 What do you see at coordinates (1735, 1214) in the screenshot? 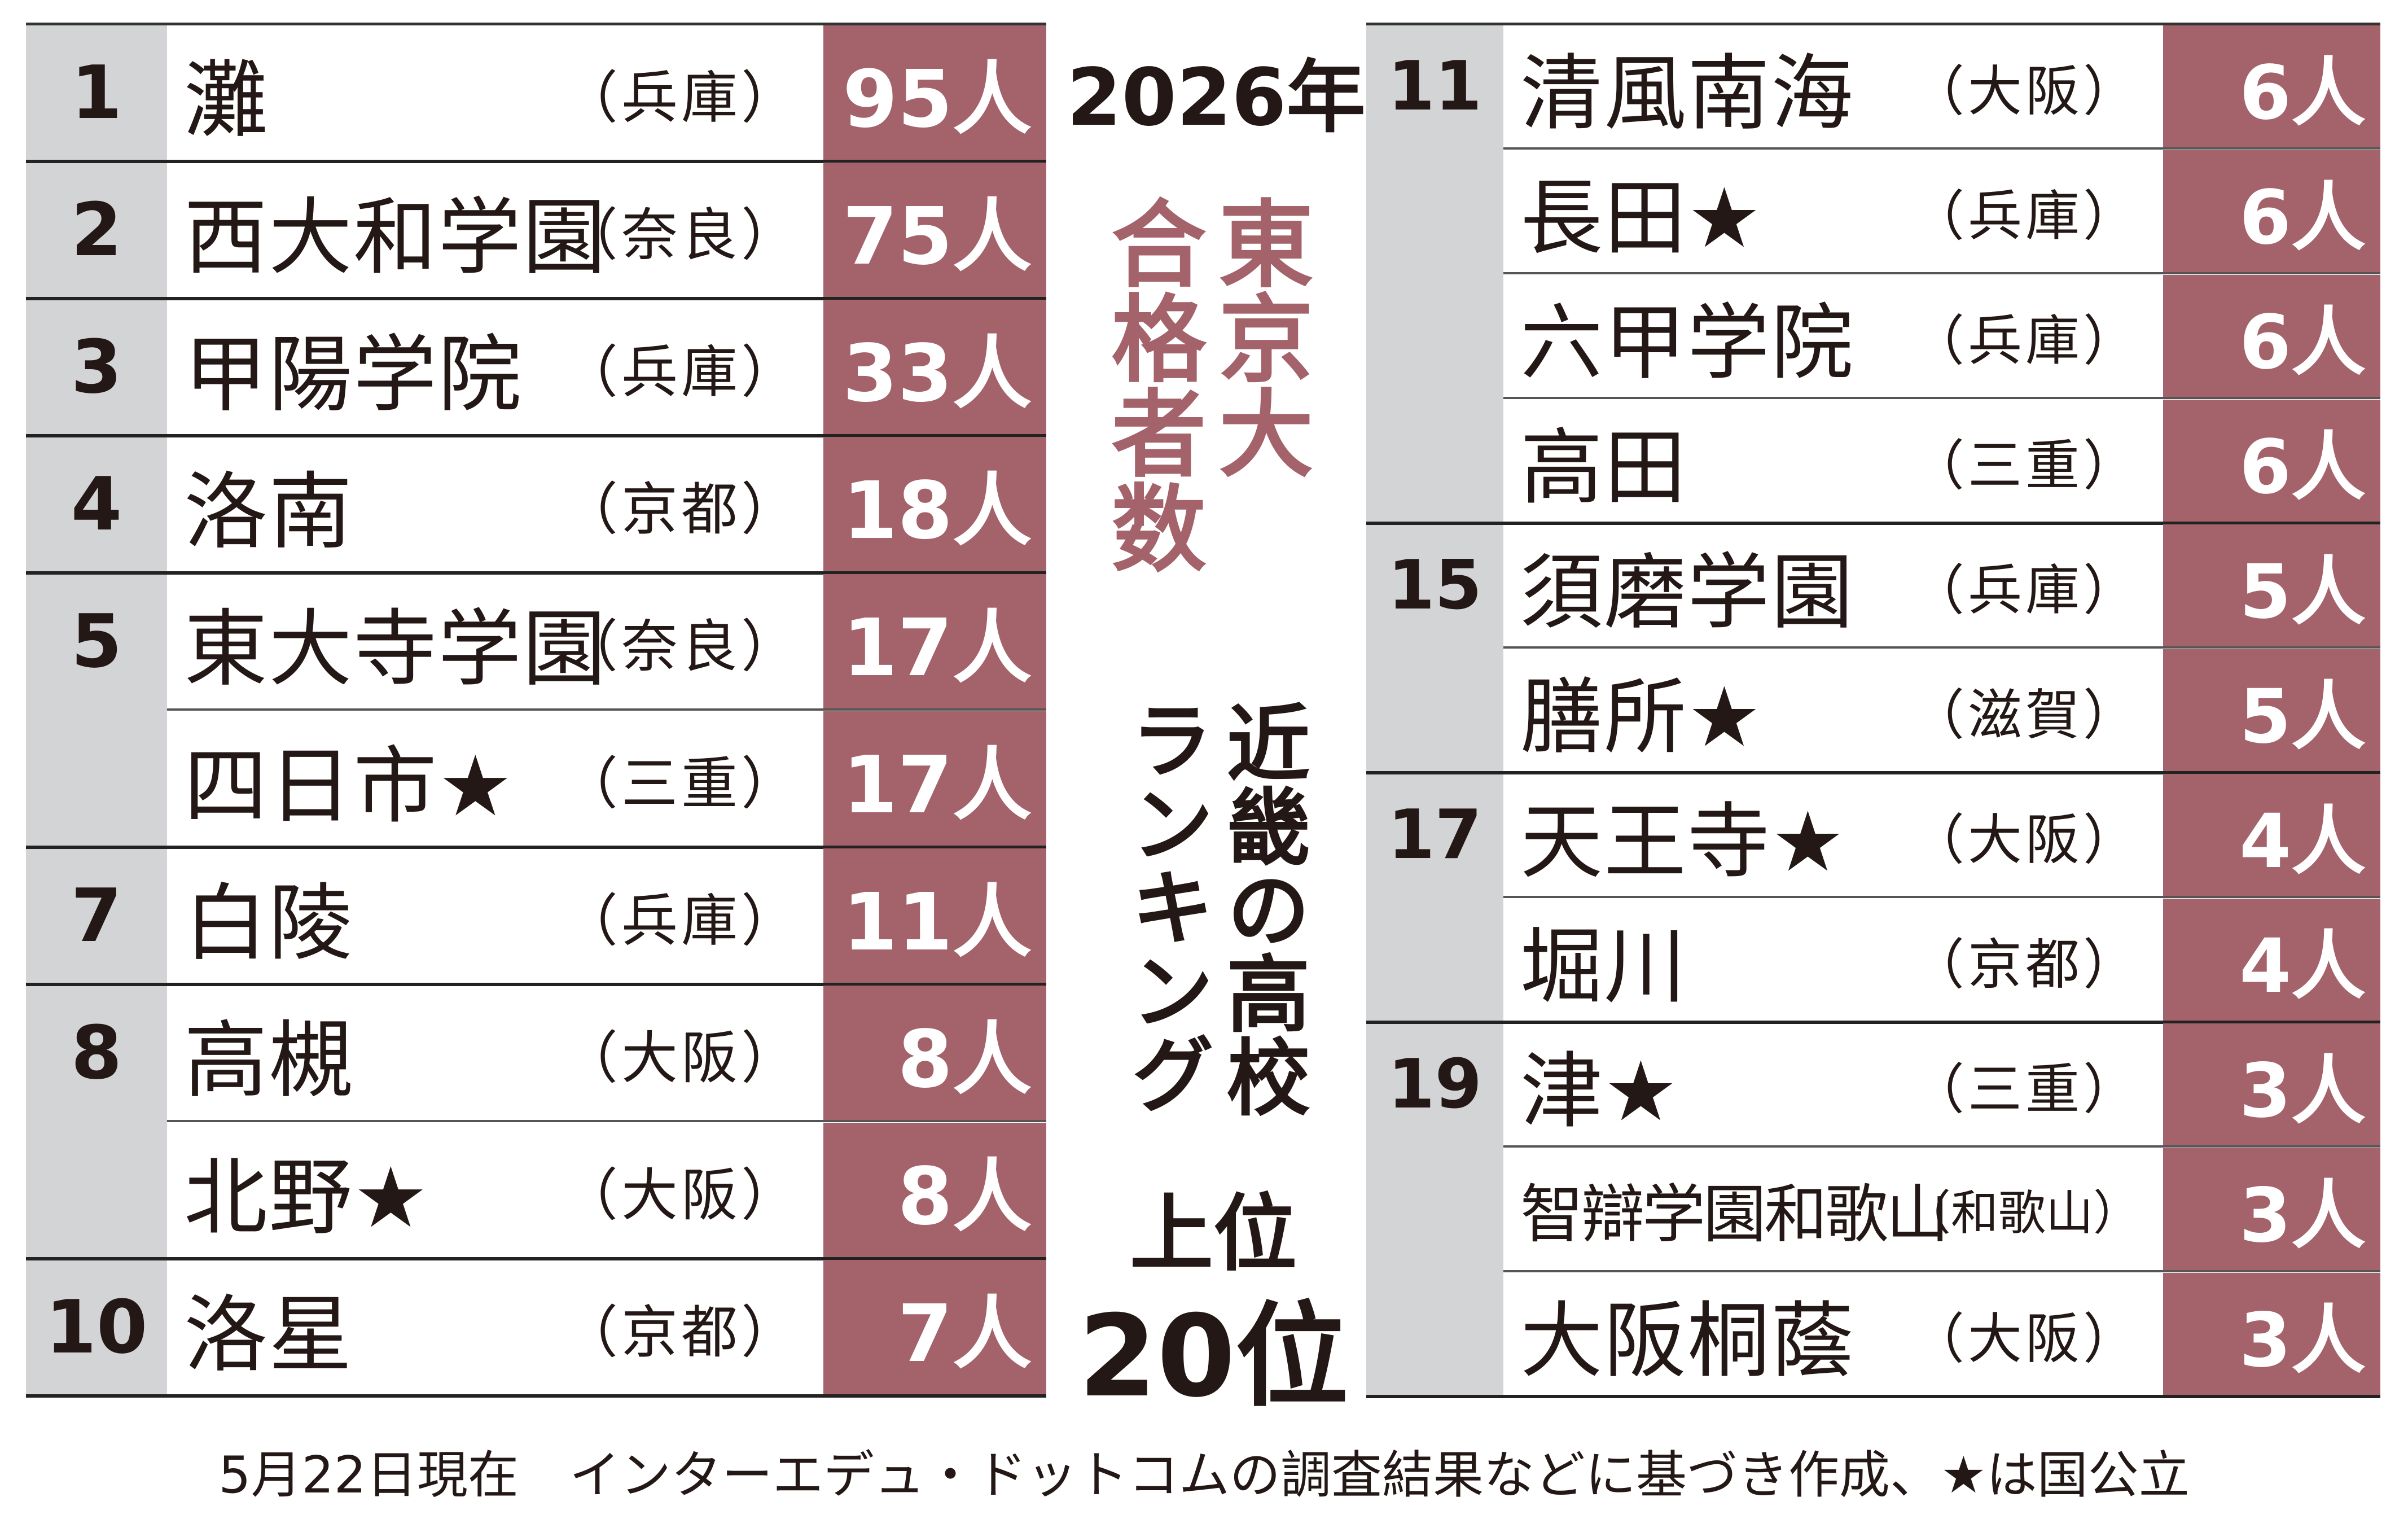
I see `school-name: 智辯学園和歌山` at bounding box center [1735, 1214].